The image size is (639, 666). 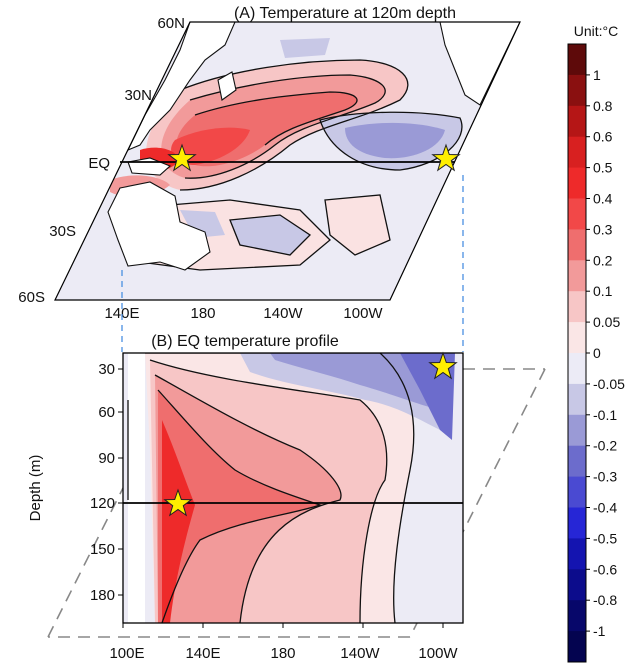 What do you see at coordinates (35, 488) in the screenshot?
I see `panel-b-ylabel: Depth (m)` at bounding box center [35, 488].